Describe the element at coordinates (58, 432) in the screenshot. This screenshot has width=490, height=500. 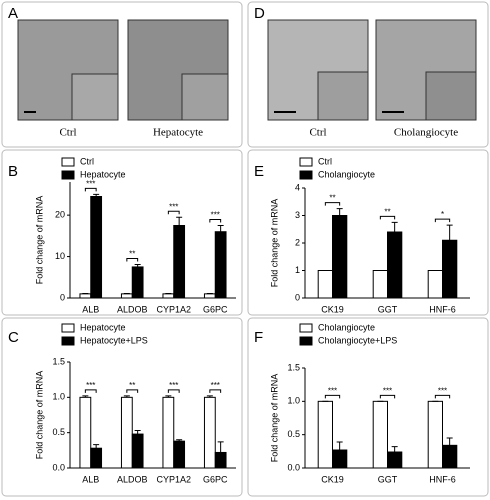
I see `y-tick-label: 0.5` at that location.